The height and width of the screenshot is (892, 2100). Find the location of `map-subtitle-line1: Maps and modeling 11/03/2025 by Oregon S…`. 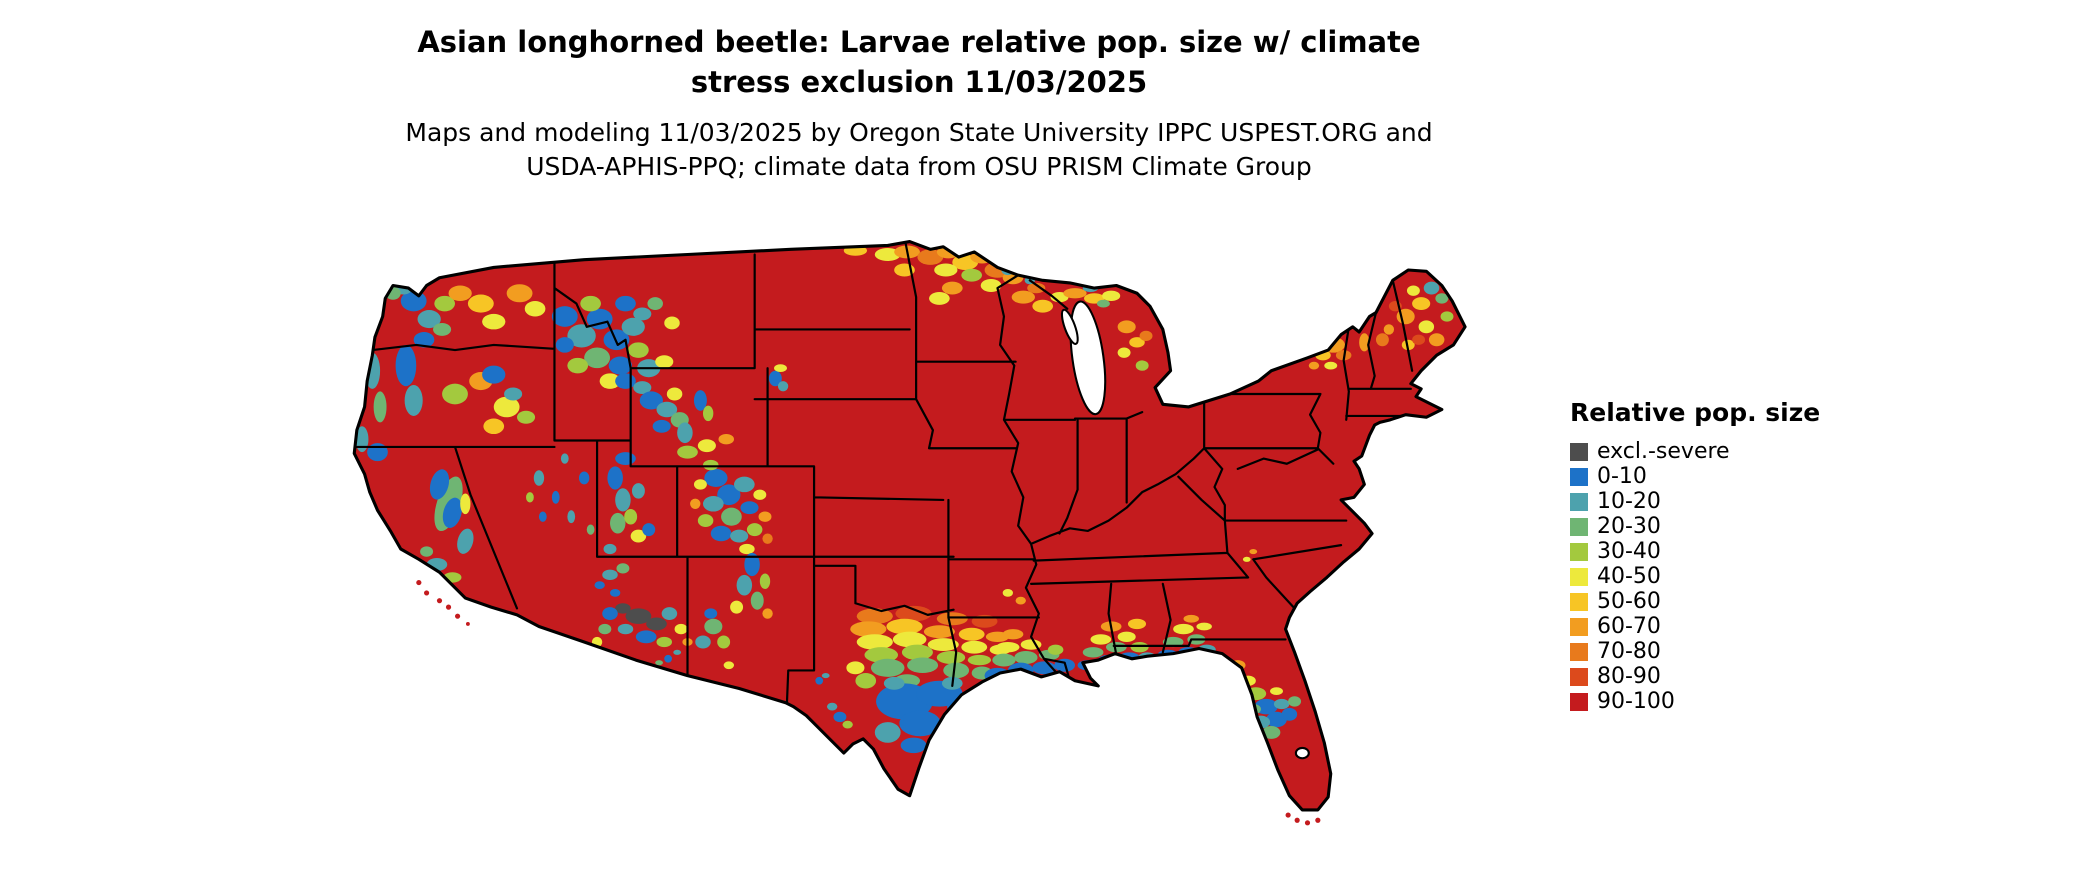

map-subtitle-line1: Maps and modeling 11/03/2025 by Oregon S… is located at coordinates (919, 132).